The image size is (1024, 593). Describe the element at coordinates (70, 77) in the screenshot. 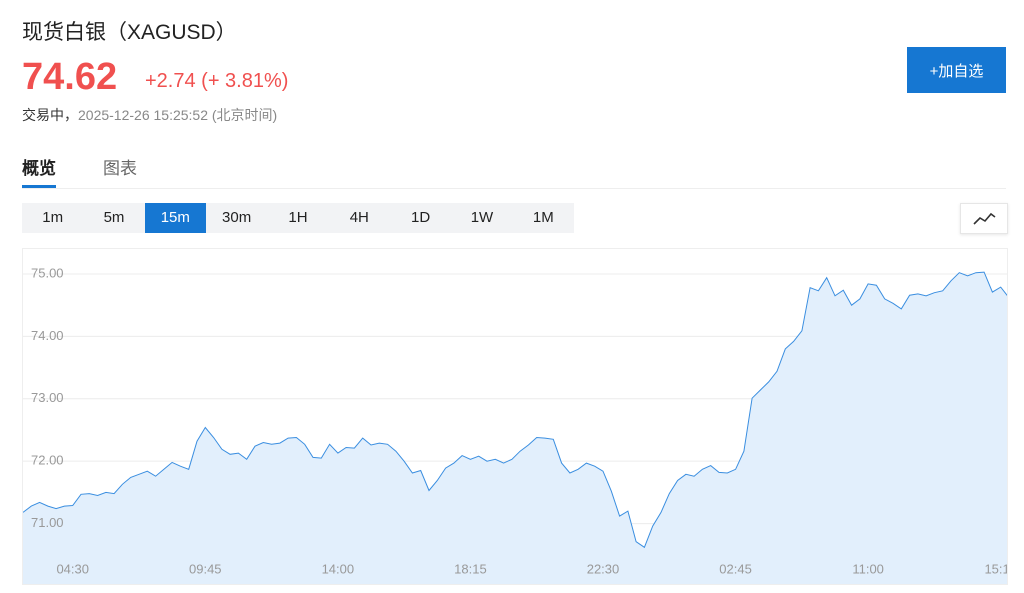

I see `price: 74.62` at that location.